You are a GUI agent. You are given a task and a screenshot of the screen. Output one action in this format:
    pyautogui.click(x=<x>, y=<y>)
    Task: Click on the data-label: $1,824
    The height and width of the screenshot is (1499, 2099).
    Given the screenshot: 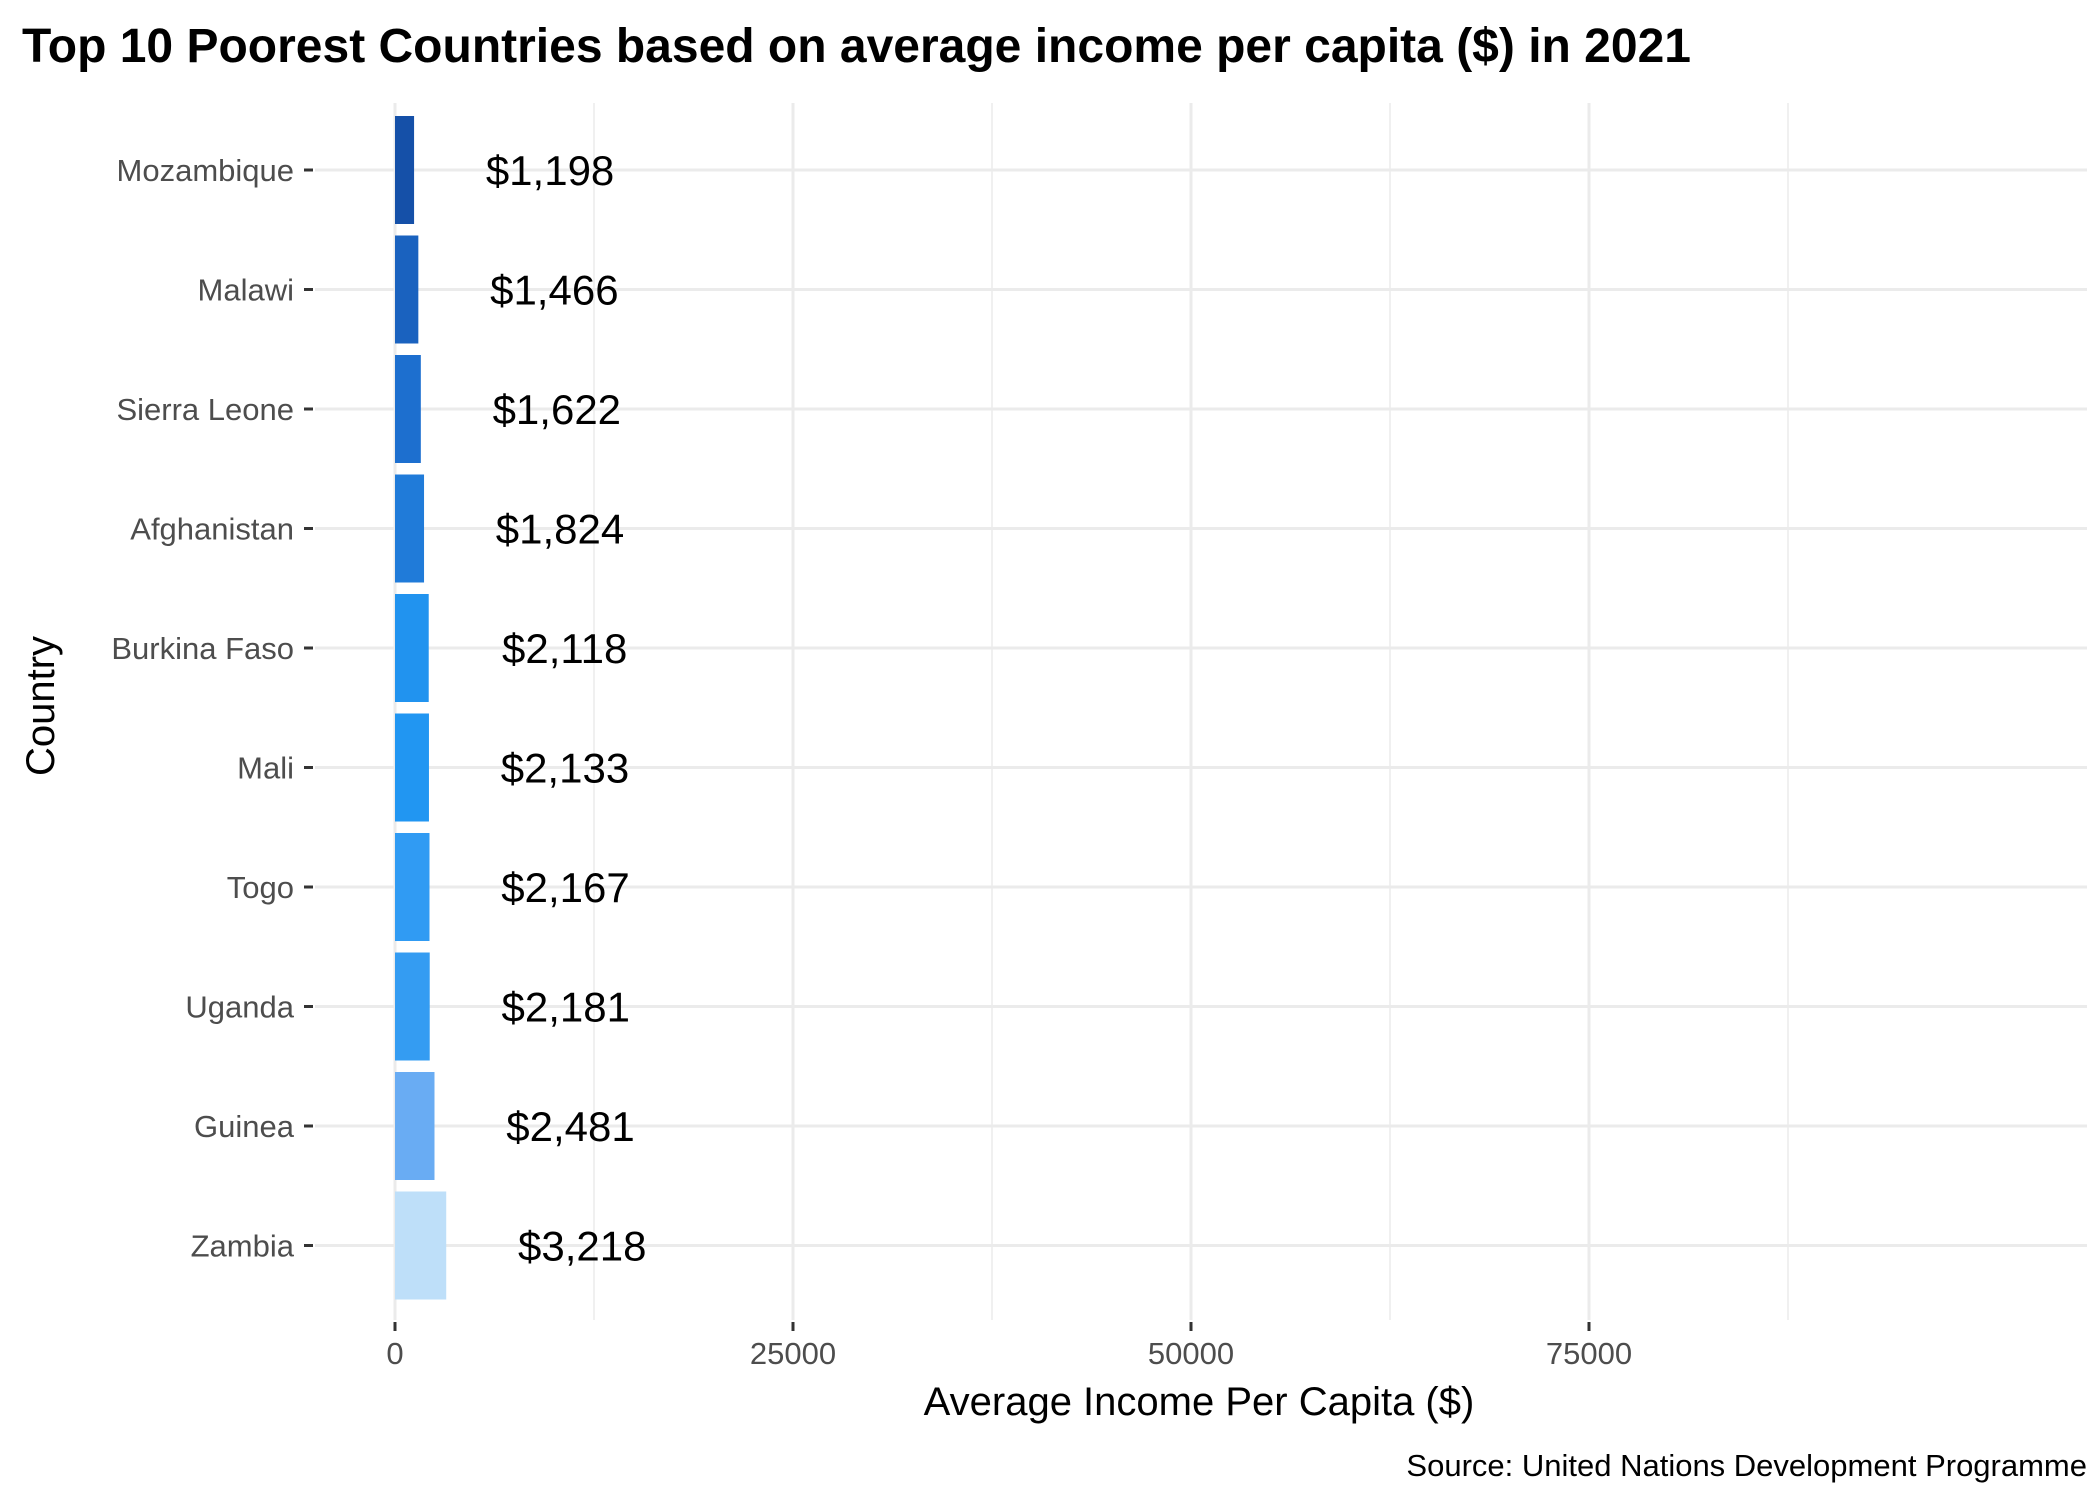 What is the action you would take?
    pyautogui.click(x=560, y=529)
    